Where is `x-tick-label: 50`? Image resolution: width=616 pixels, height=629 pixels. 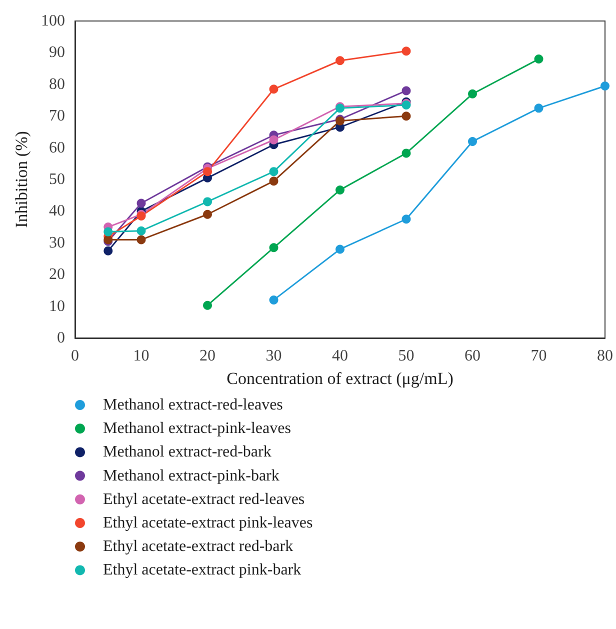 x-tick-label: 50 is located at coordinates (406, 356).